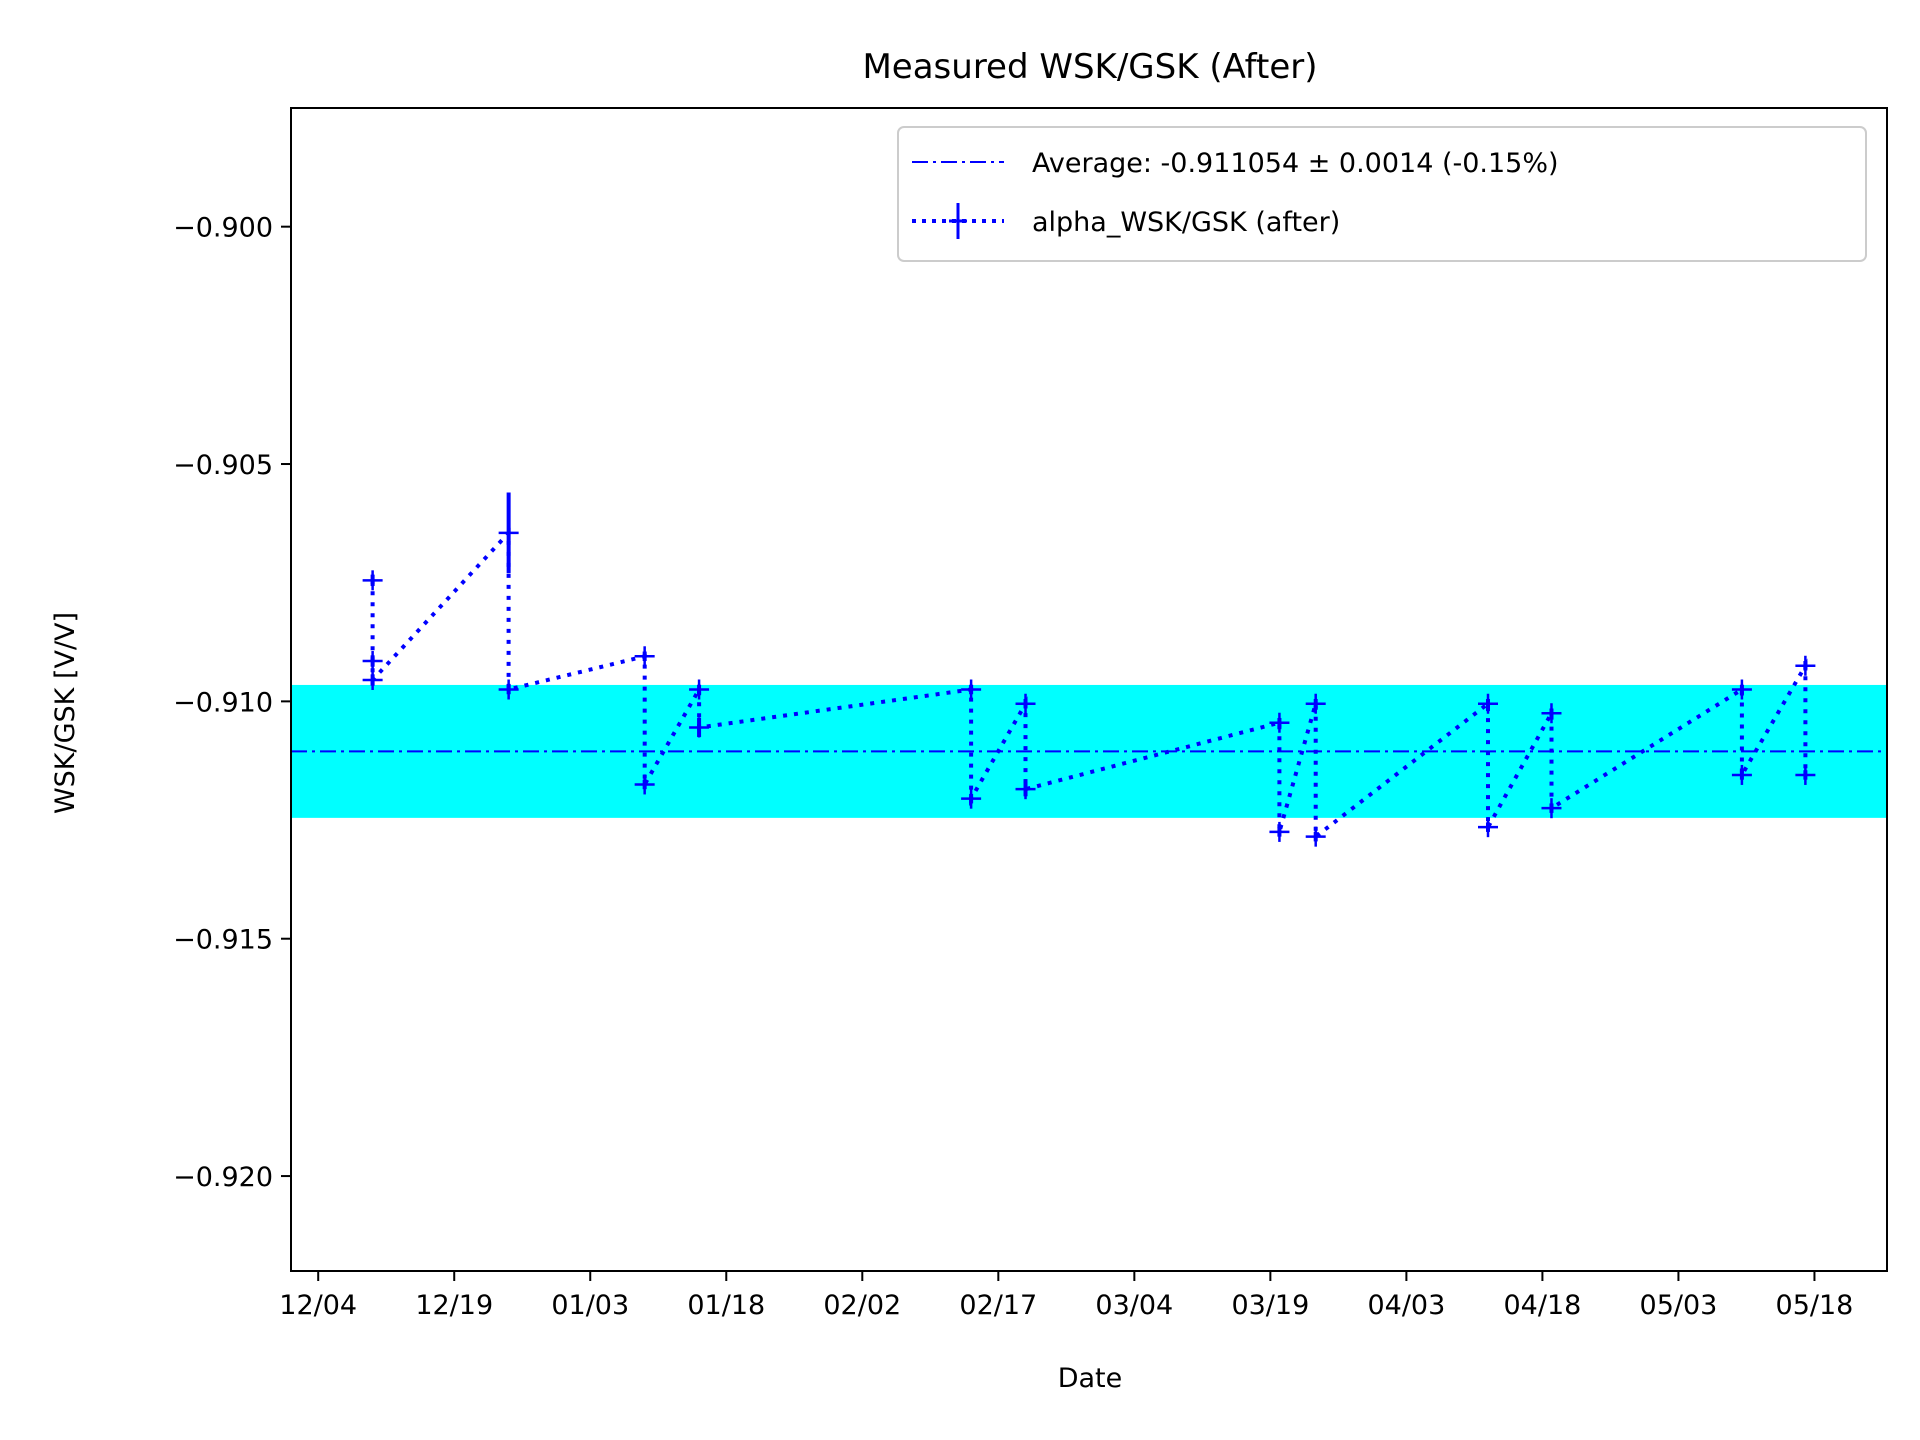 This screenshot has height=1440, width=1920. I want to click on y-axis-ticks: −0.900 −0.905 −0.910 −0.915 −0.920, so click(232, 703).